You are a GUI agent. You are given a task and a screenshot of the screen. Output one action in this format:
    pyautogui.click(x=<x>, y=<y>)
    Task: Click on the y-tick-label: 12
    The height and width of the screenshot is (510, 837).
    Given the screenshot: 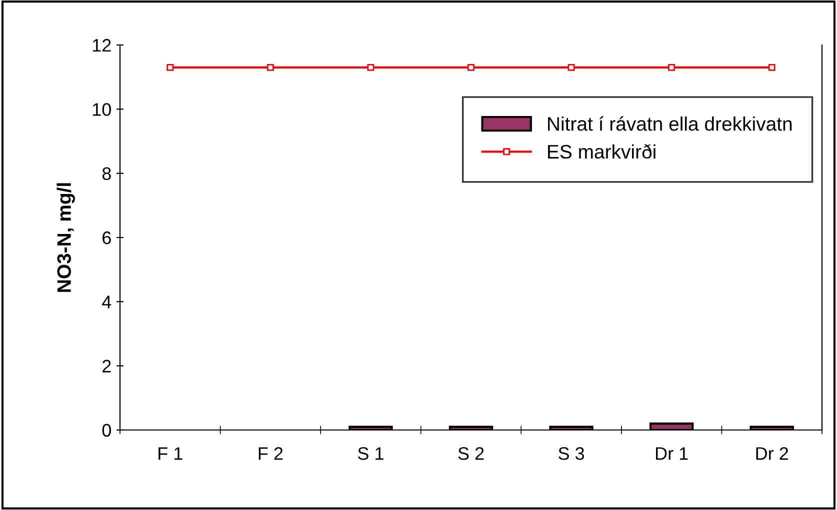 What is the action you would take?
    pyautogui.click(x=101, y=45)
    